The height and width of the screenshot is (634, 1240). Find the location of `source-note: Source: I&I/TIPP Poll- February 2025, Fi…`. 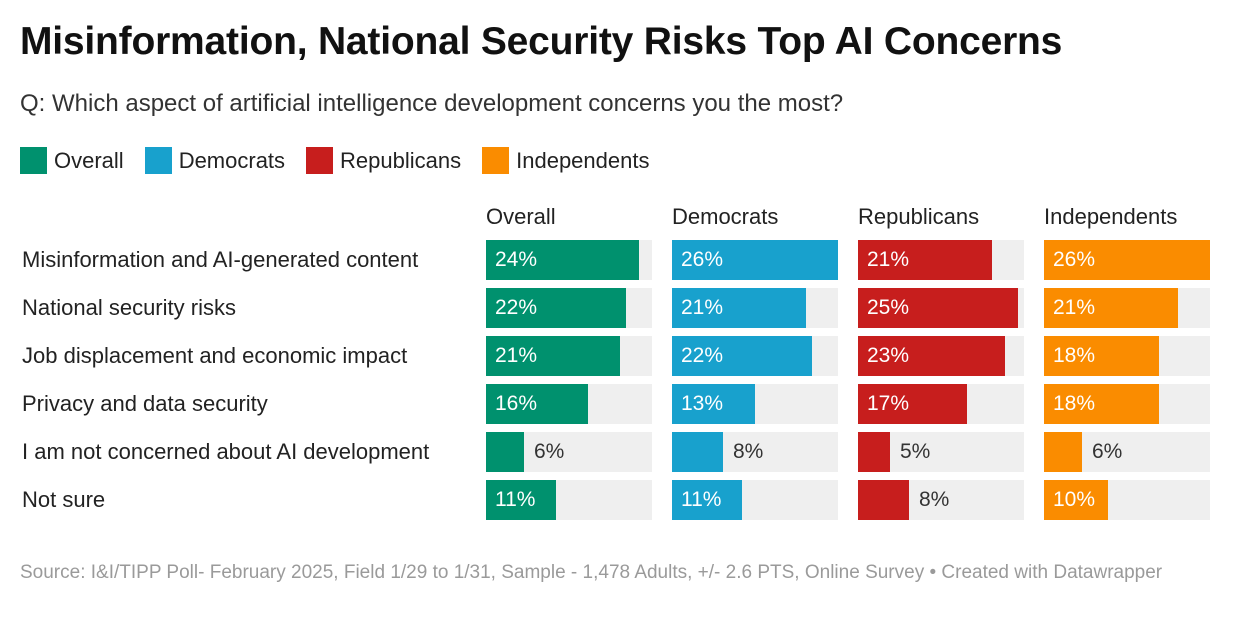

source-note: Source: I&I/TIPP Poll- February 2025, Fi… is located at coordinates (591, 572).